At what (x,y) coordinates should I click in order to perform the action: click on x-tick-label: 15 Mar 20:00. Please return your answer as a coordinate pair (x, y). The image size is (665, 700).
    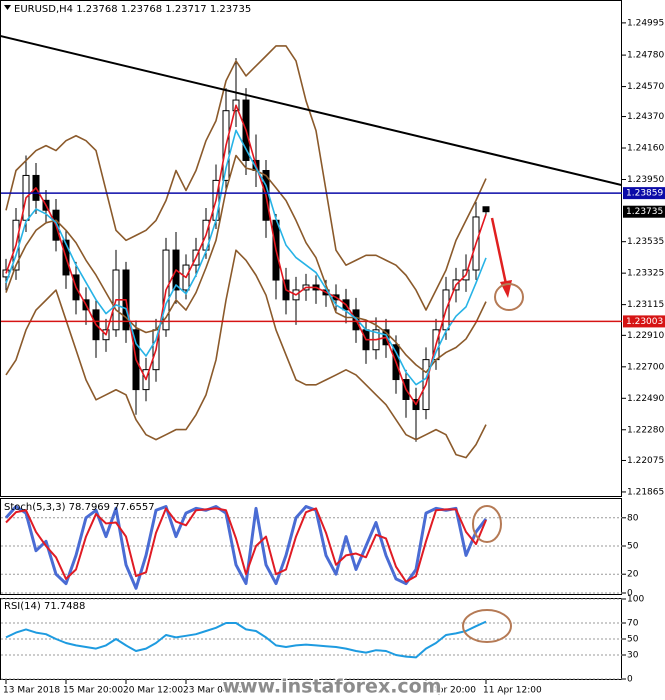
    Looking at the image, I should click on (93, 691).